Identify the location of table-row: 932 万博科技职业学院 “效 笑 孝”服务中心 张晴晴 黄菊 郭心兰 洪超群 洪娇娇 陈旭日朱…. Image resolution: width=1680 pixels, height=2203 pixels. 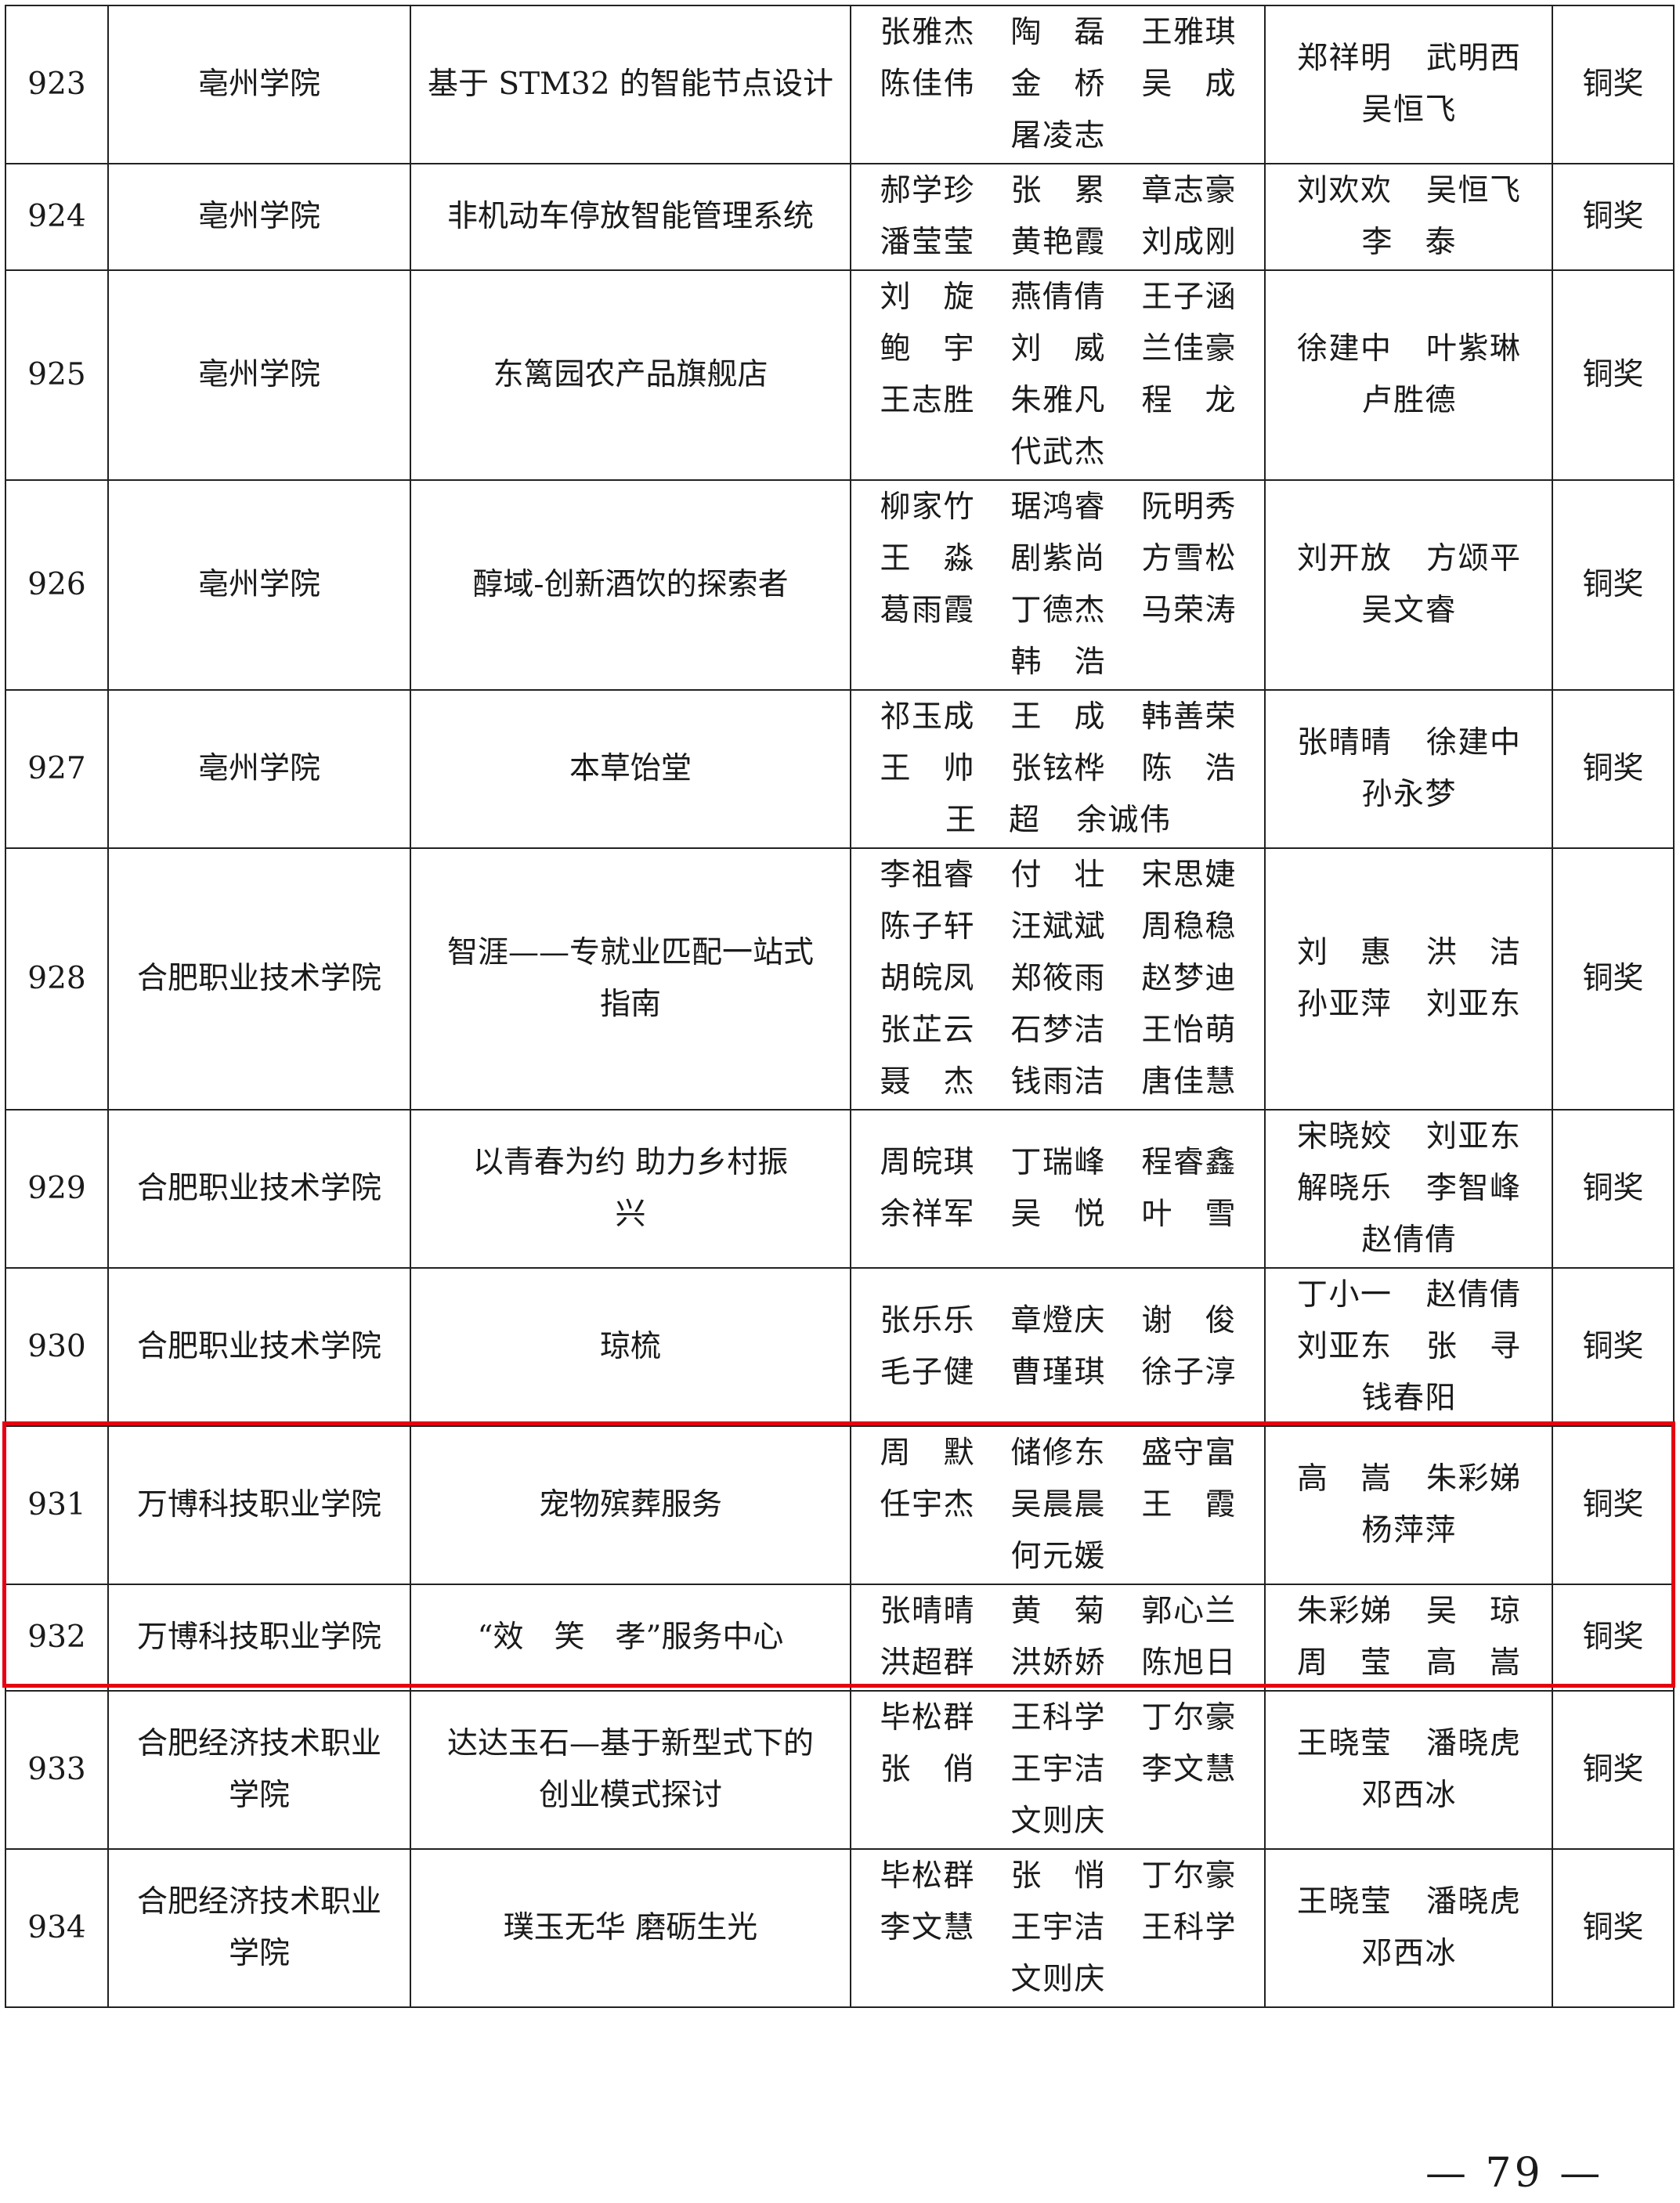
(840, 1638).